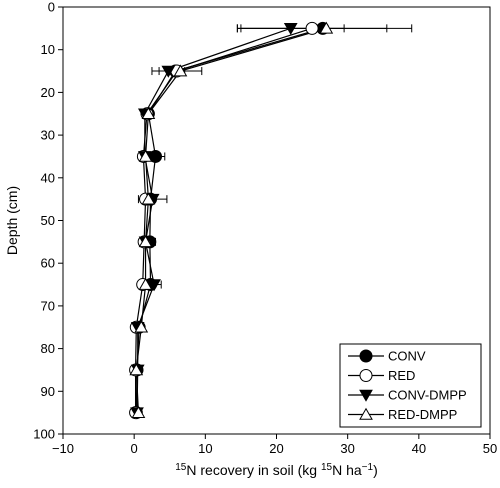 The height and width of the screenshot is (488, 500). What do you see at coordinates (48, 49) in the screenshot?
I see `y-tick-label: 10` at bounding box center [48, 49].